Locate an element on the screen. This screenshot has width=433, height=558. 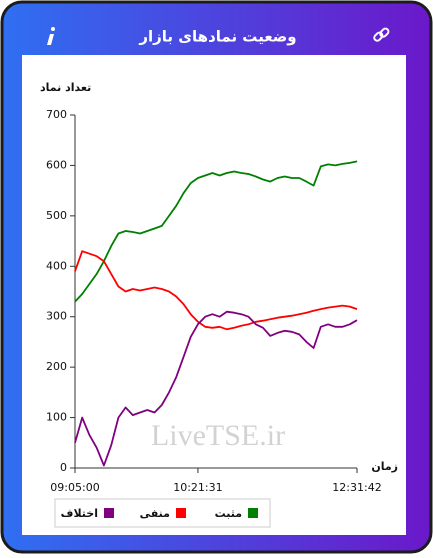
y-tick-label: 400 is located at coordinates (56, 265).